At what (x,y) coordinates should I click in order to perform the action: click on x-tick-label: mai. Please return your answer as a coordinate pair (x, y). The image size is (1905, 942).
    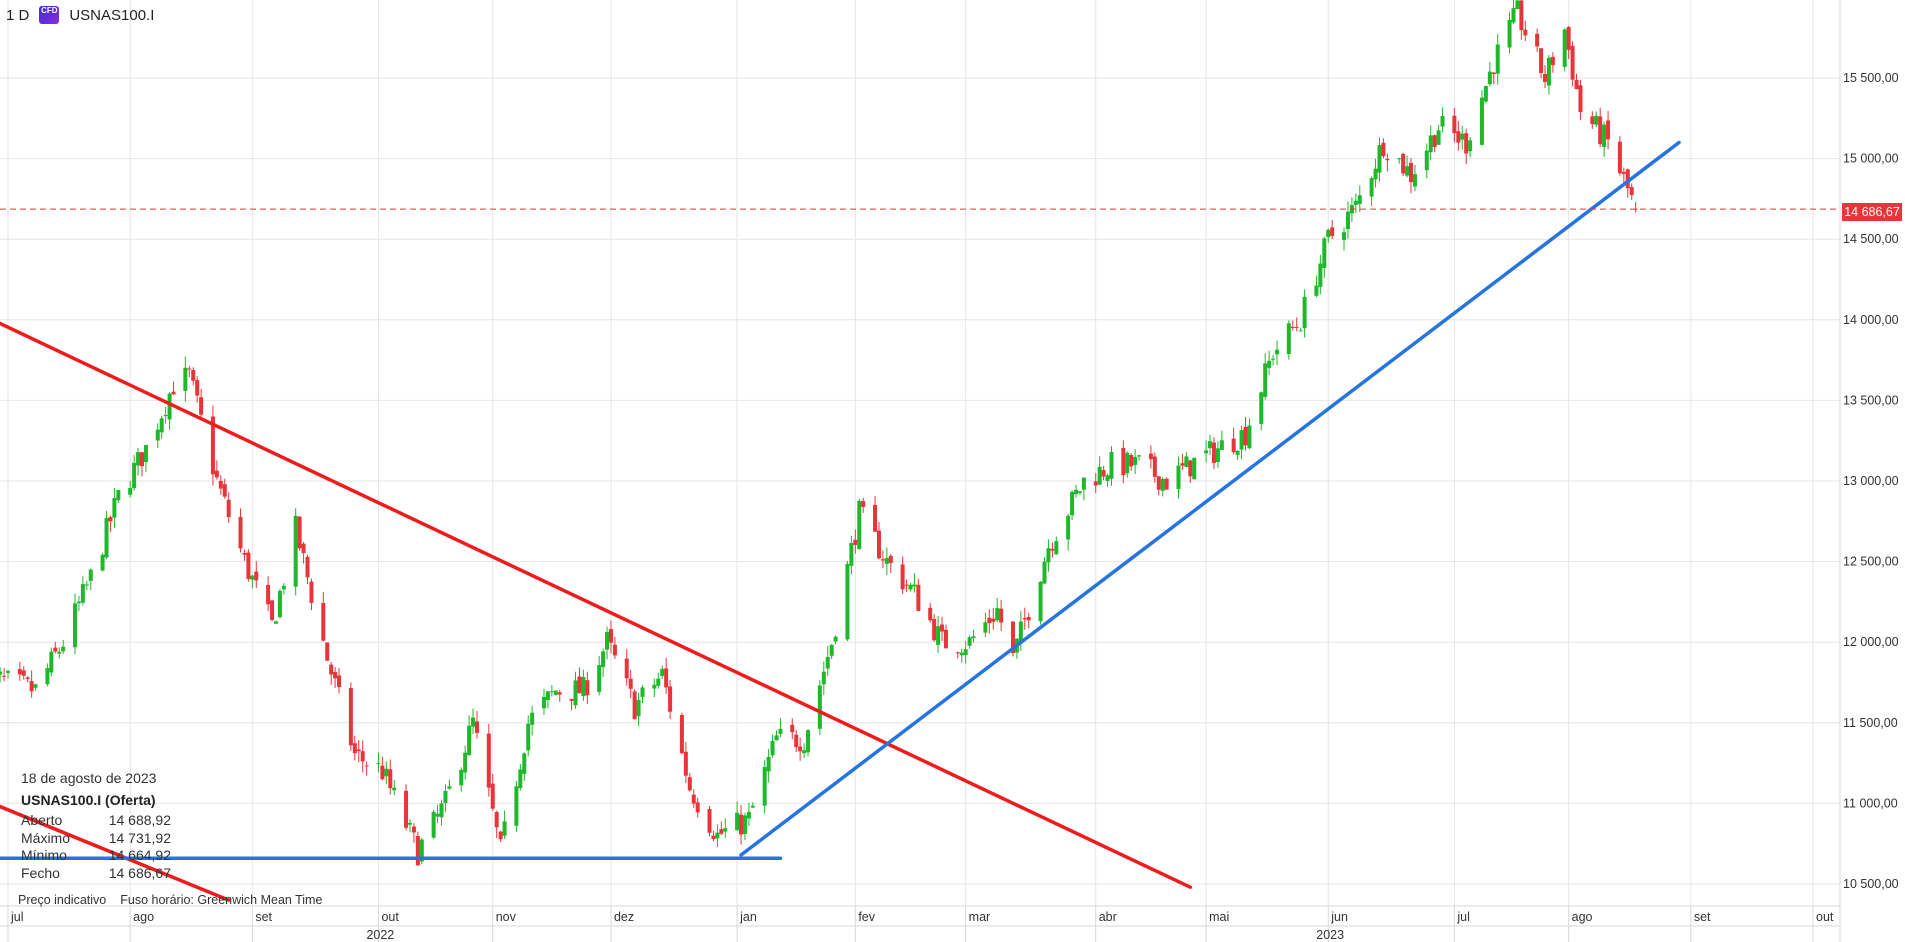
    Looking at the image, I should click on (1219, 917).